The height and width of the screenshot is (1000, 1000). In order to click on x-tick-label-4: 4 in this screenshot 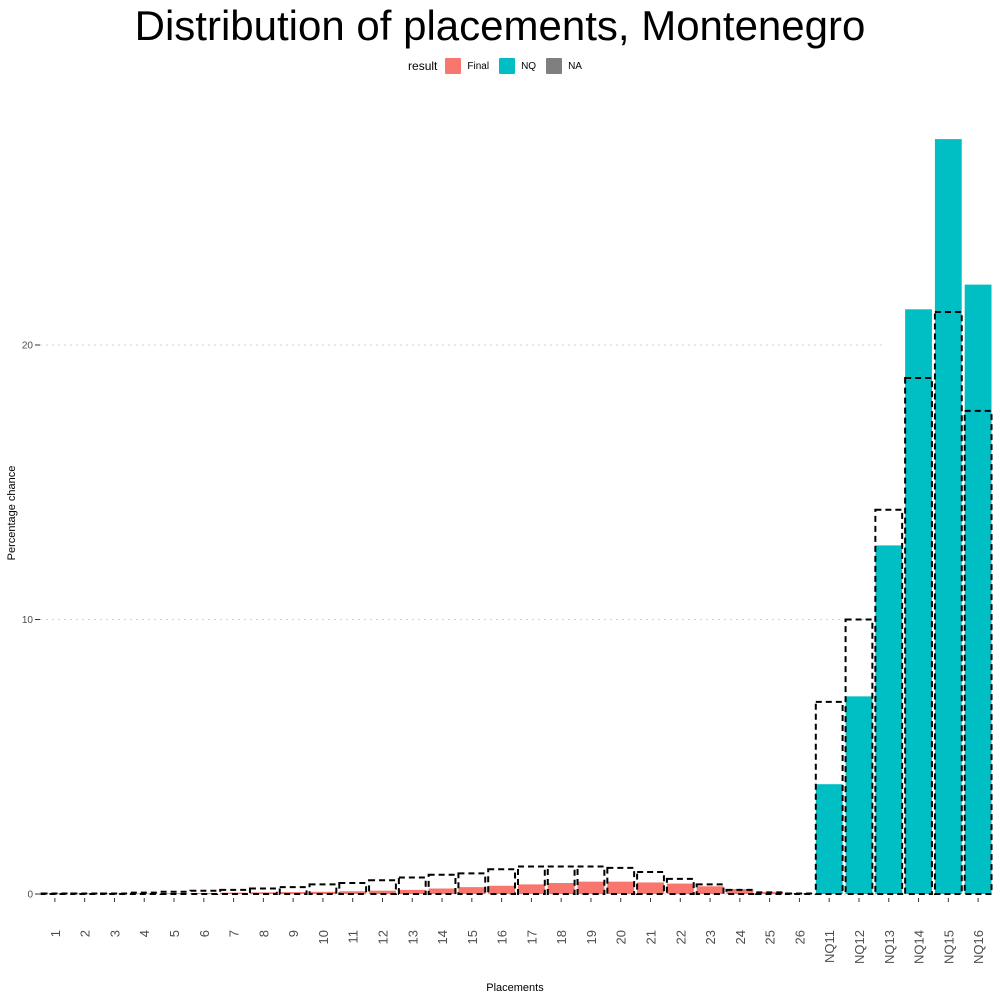, I will do `click(144, 933)`.